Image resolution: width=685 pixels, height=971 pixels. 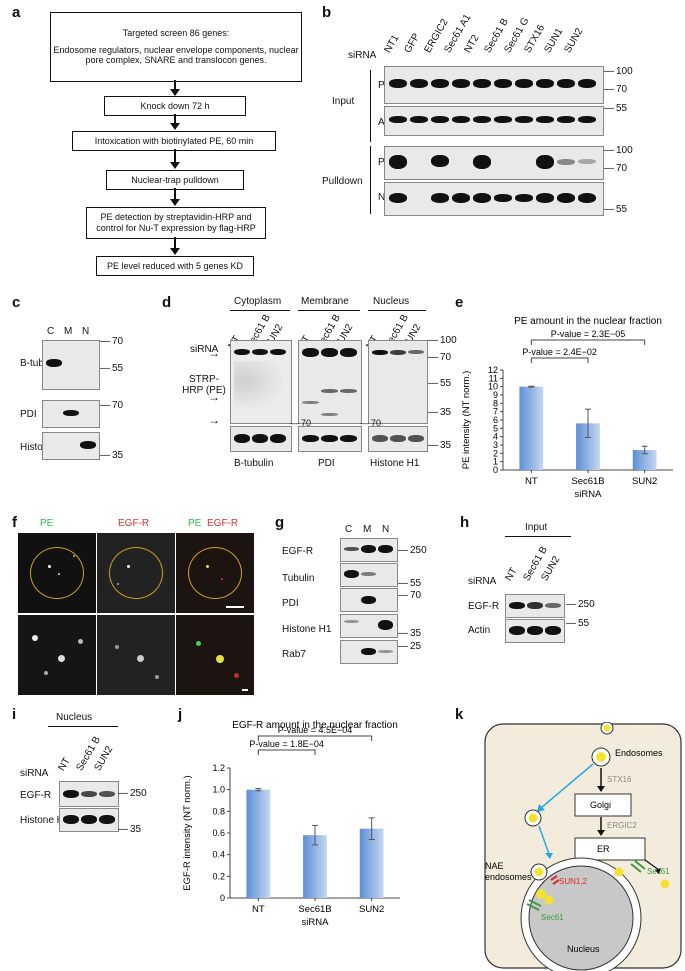 What do you see at coordinates (71, 365) in the screenshot?
I see `blot-c-tubulin` at bounding box center [71, 365].